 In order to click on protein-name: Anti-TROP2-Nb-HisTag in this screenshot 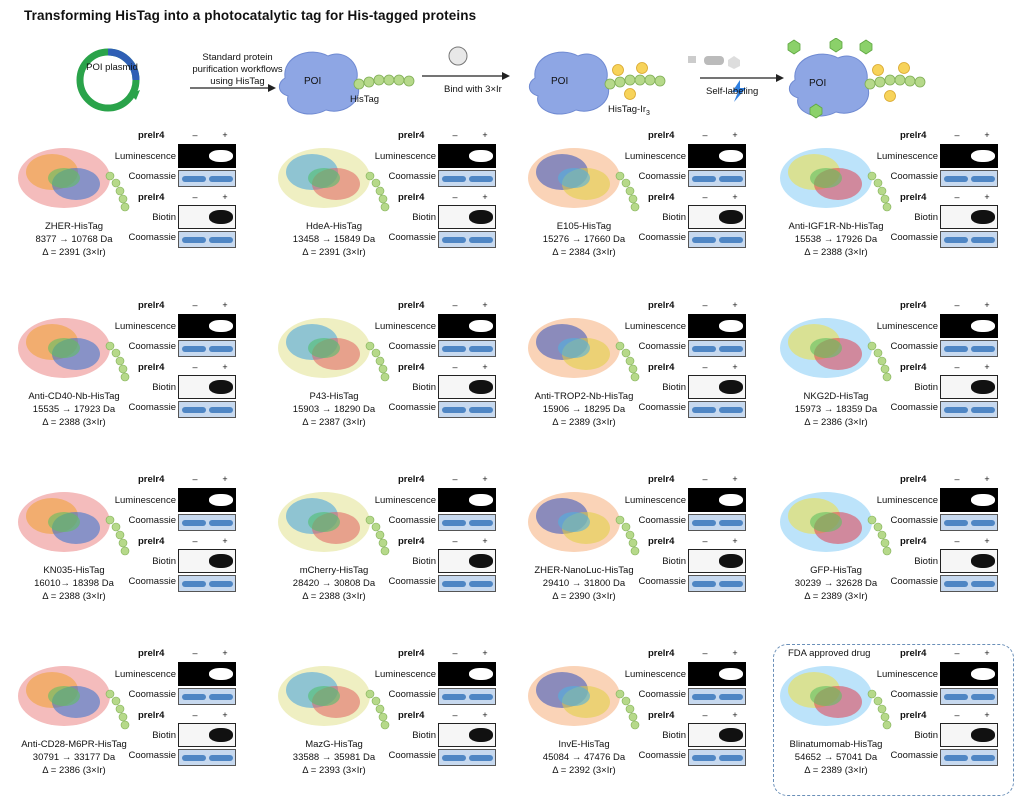, I will do `click(584, 396)`.